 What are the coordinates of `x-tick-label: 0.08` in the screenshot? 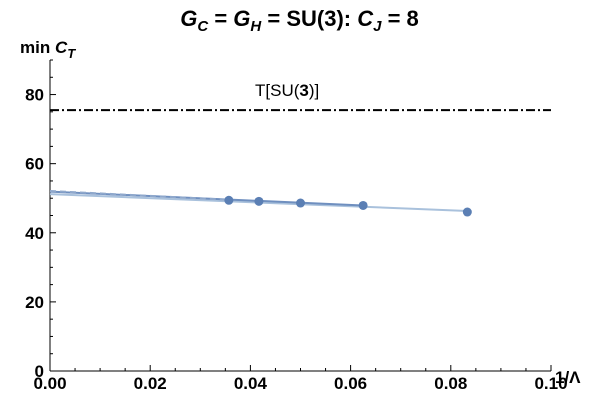 It's located at (450, 383).